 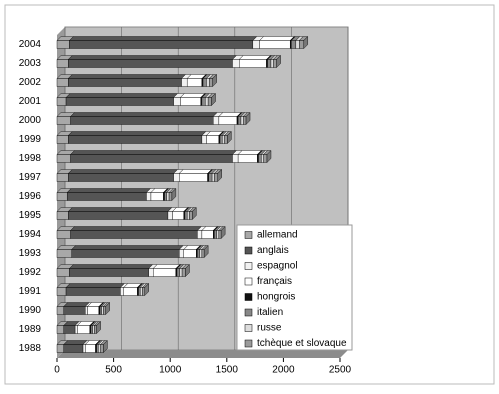 I want to click on floor, so click(x=202, y=354).